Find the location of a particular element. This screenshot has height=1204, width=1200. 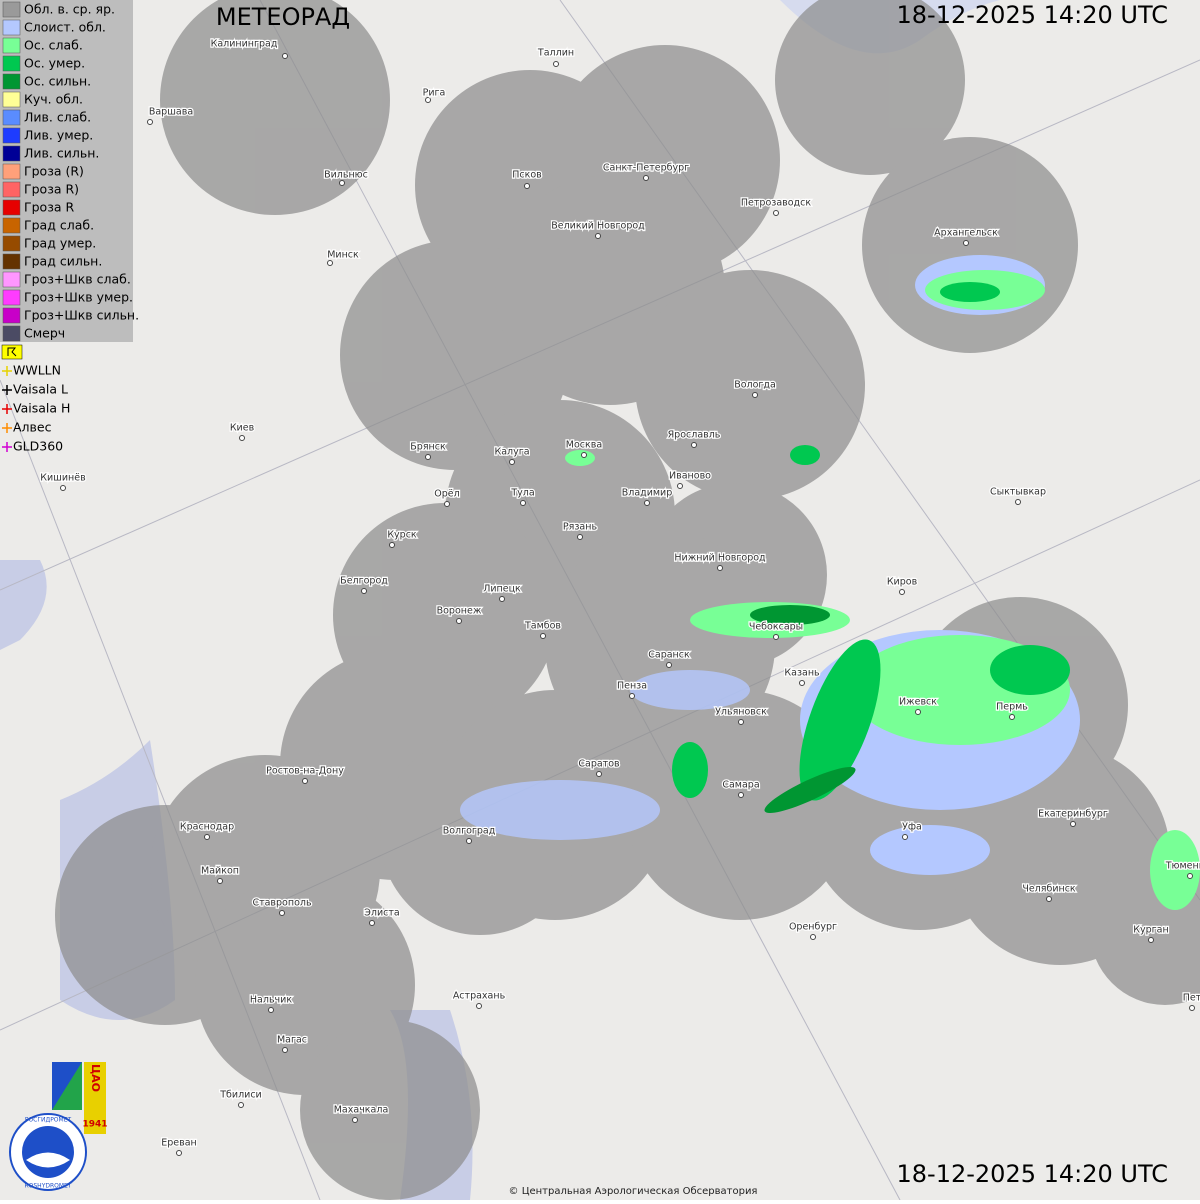

city-label: Челябинск is located at coordinates (1049, 889).